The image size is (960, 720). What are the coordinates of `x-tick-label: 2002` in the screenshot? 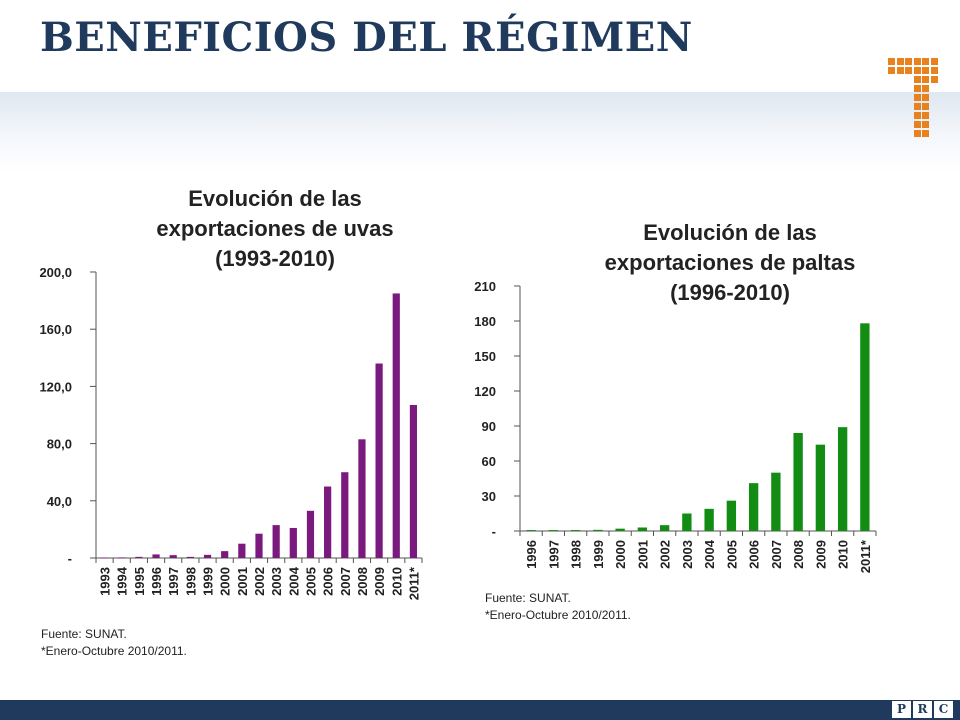 It's located at (259, 581).